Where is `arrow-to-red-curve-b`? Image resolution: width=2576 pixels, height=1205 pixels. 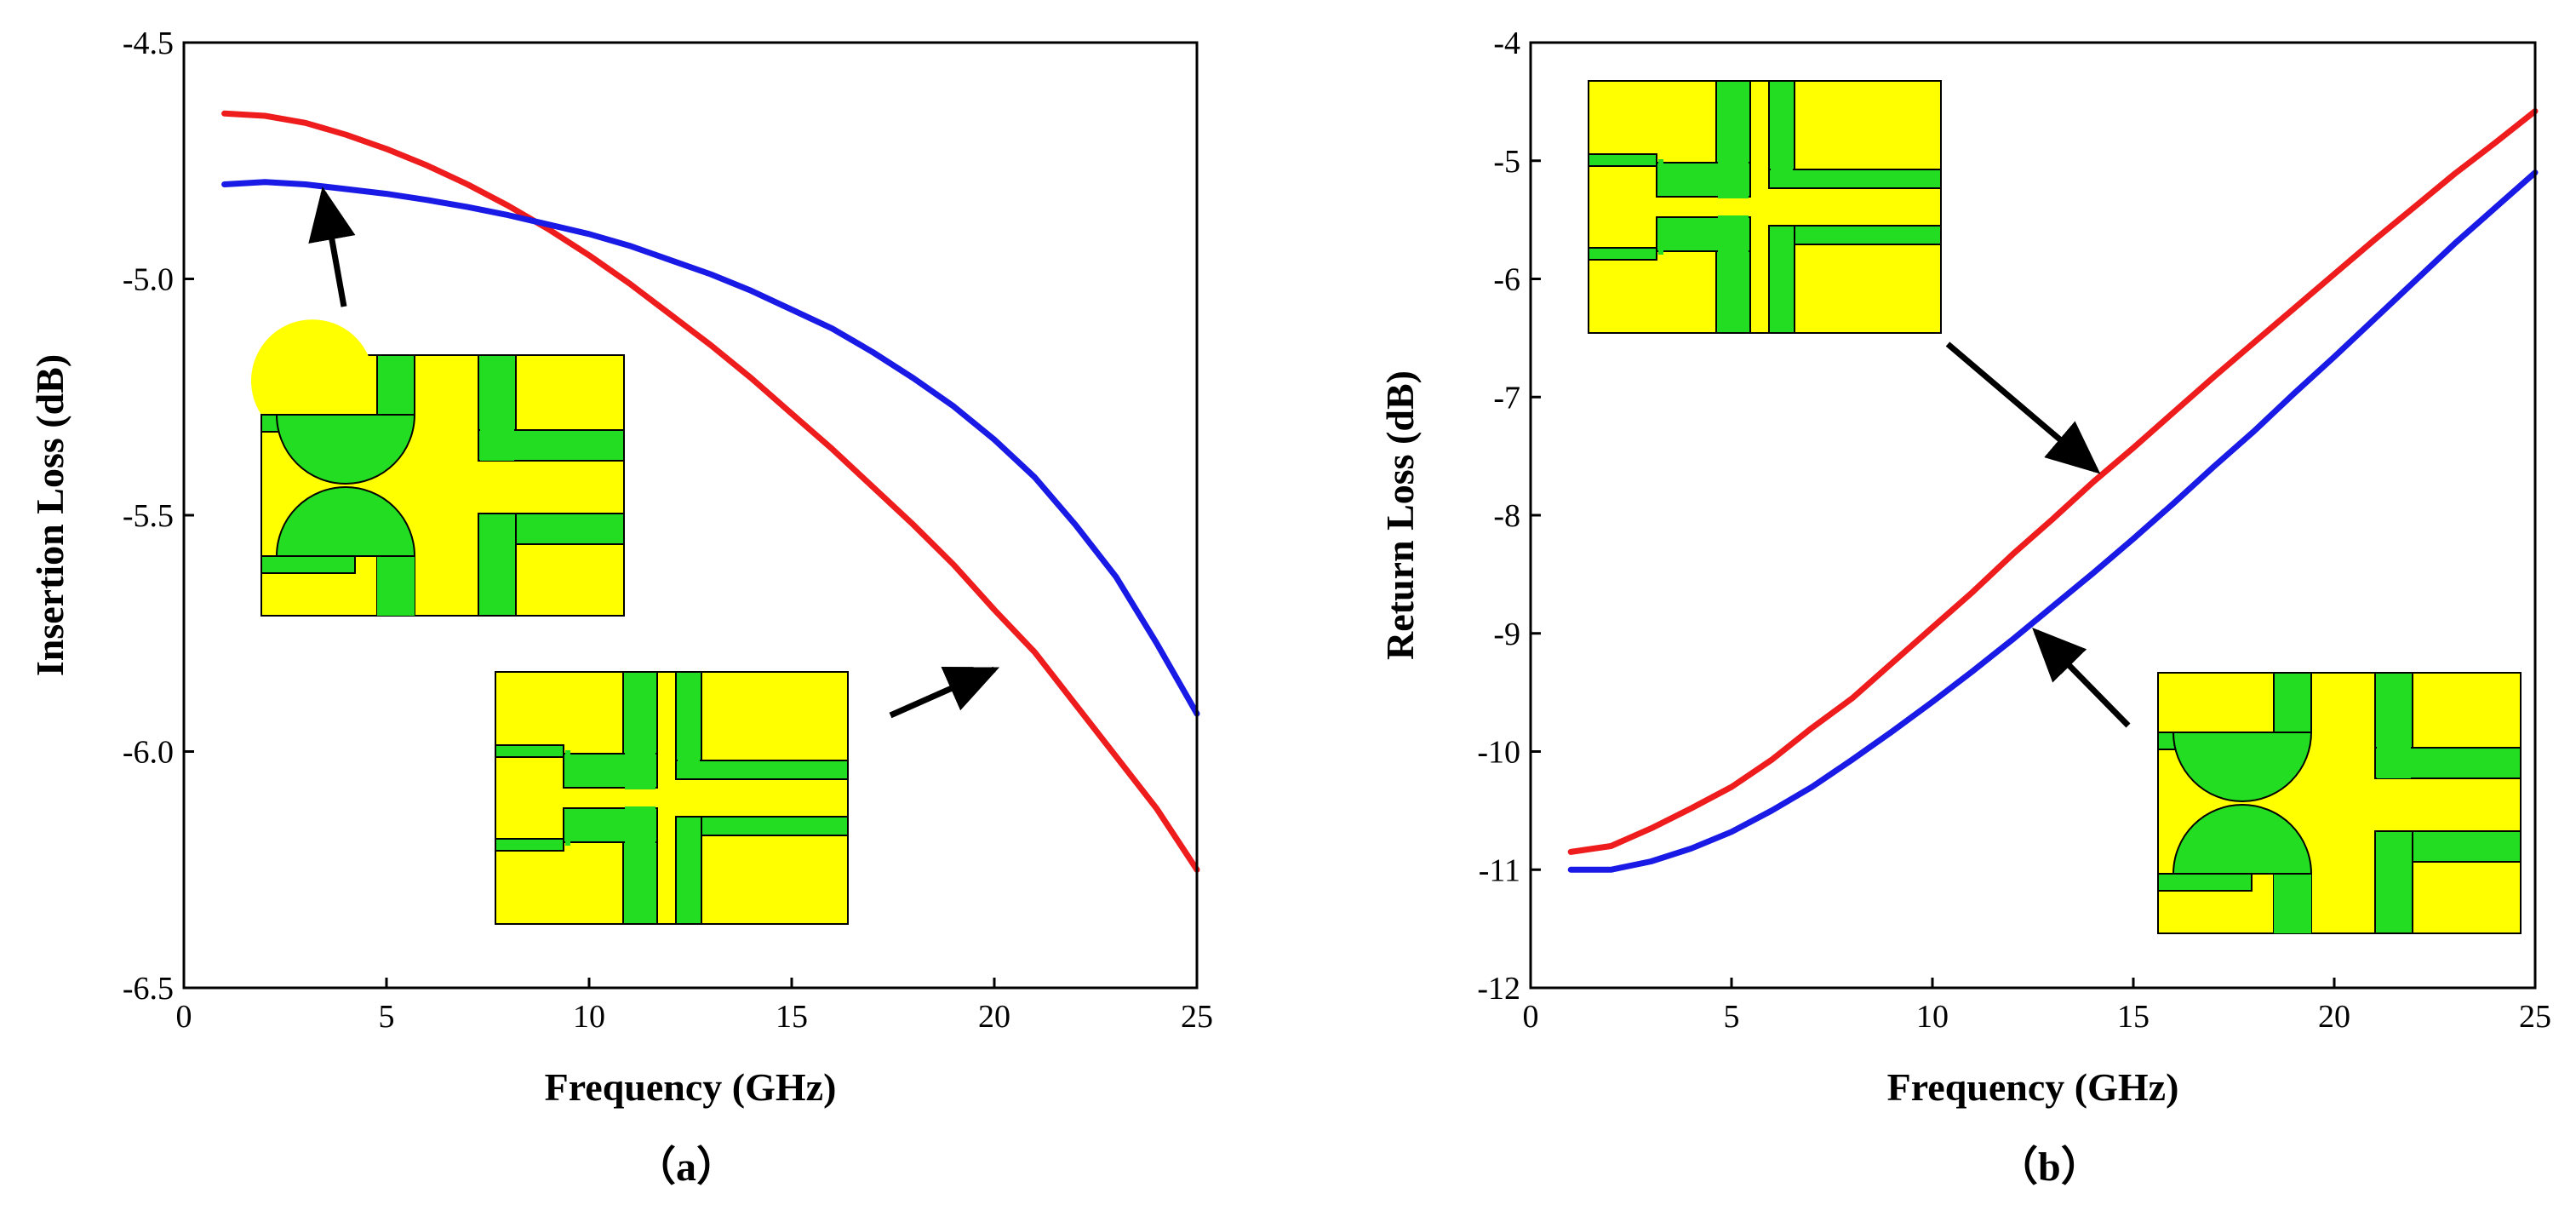 arrow-to-red-curve-b is located at coordinates (2023, 407).